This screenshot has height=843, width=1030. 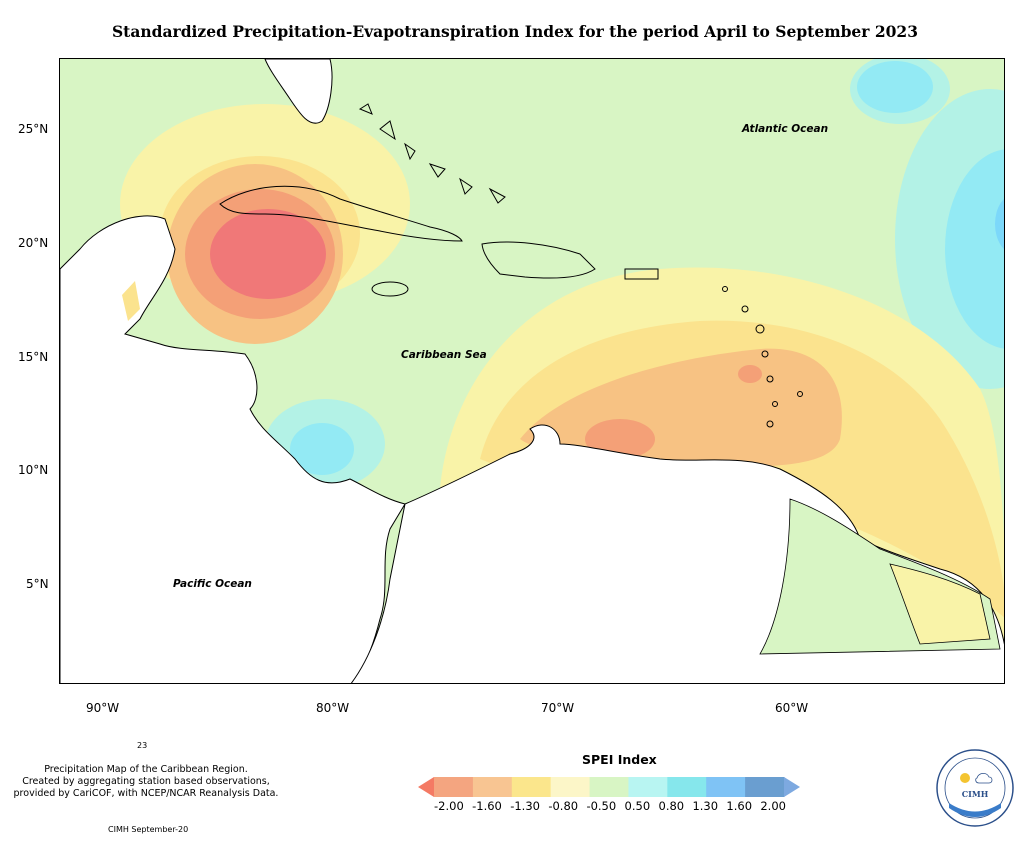 I want to click on wet-zone-ne-inner, so click(x=895, y=87).